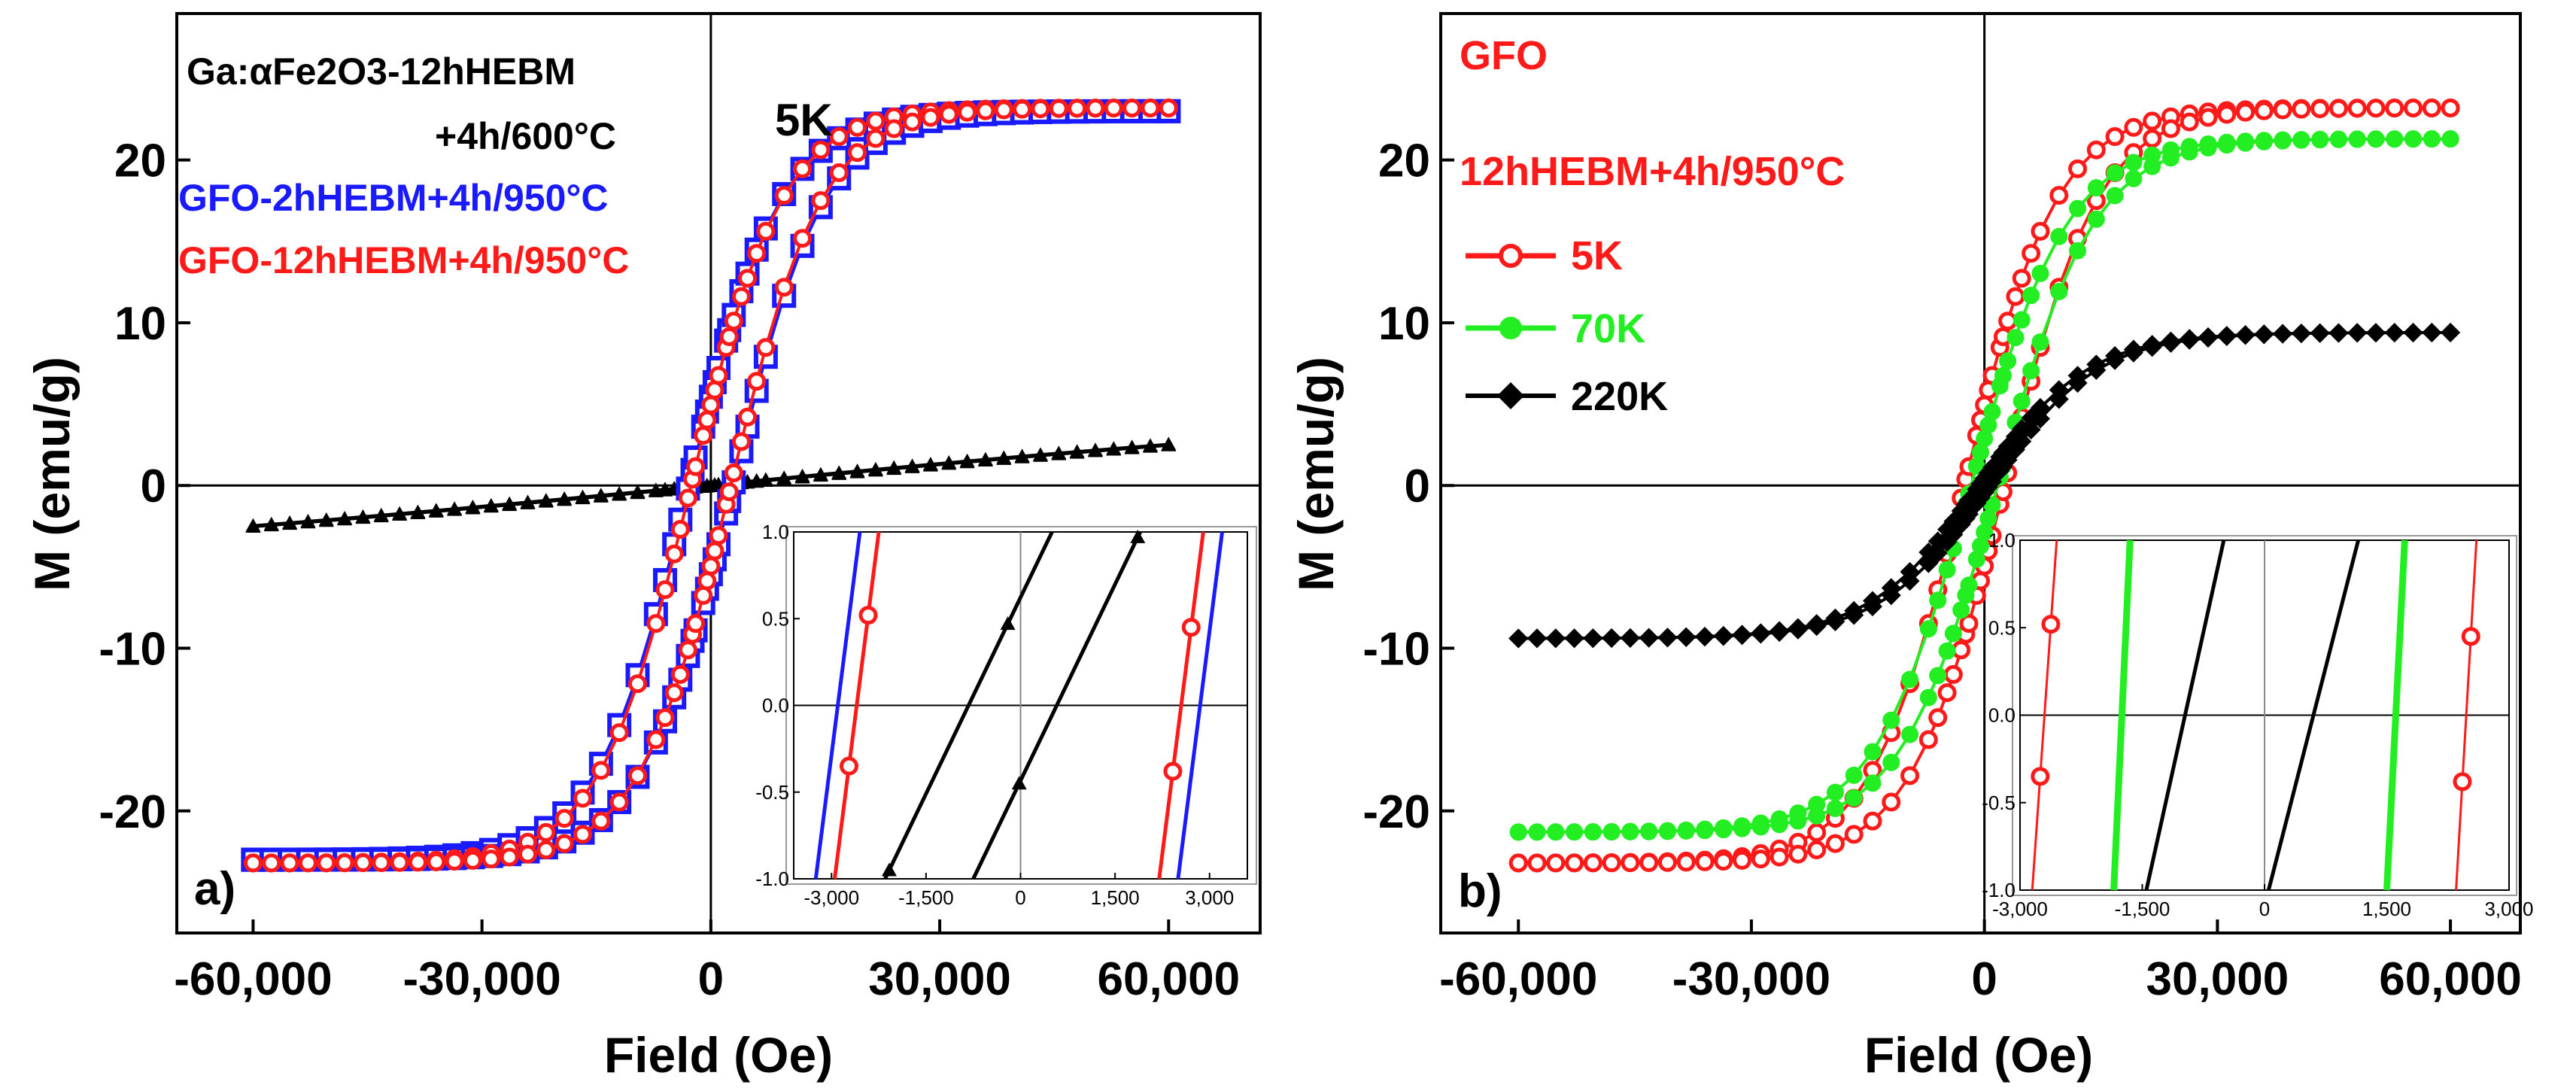  What do you see at coordinates (2509, 909) in the screenshot?
I see `panel-b-inset-x-tick-label: 3,000` at bounding box center [2509, 909].